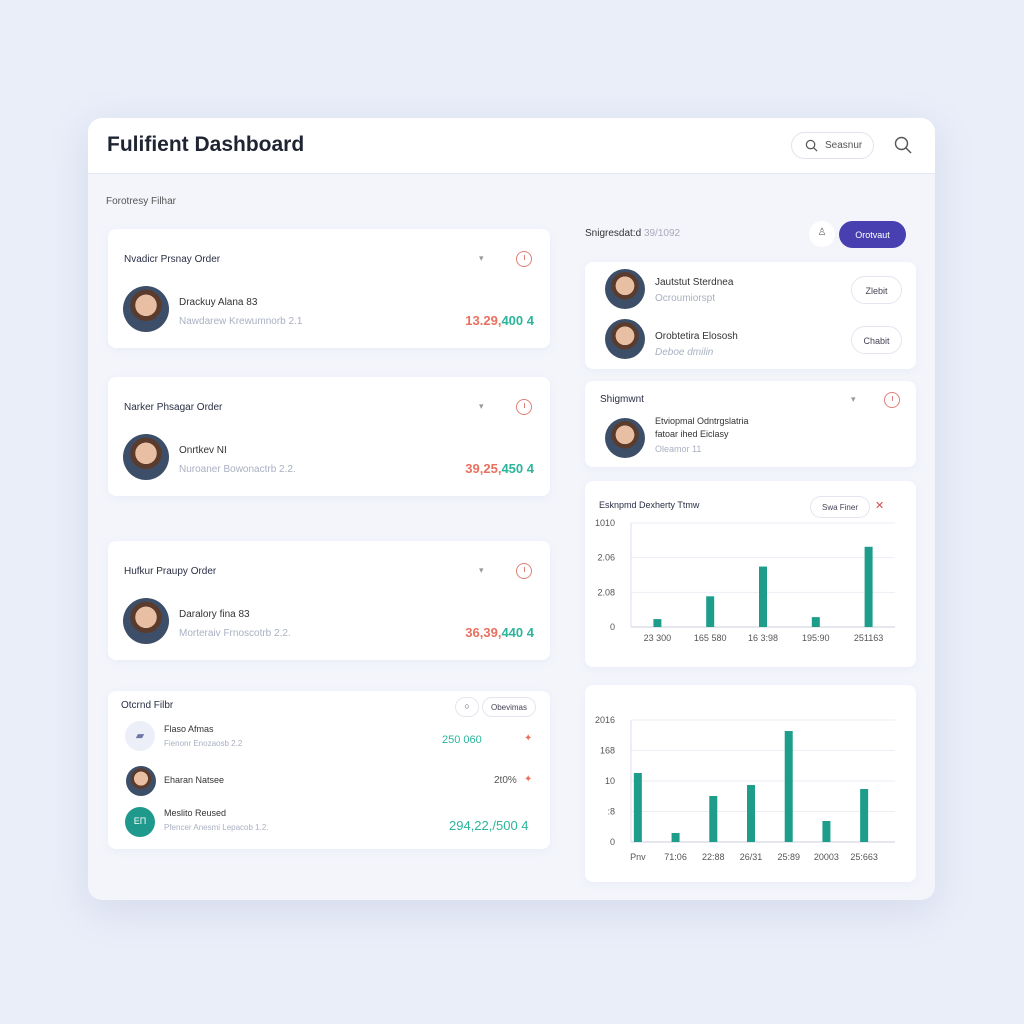  What do you see at coordinates (206, 144) in the screenshot?
I see `page-title: Fulifient Dashboard` at bounding box center [206, 144].